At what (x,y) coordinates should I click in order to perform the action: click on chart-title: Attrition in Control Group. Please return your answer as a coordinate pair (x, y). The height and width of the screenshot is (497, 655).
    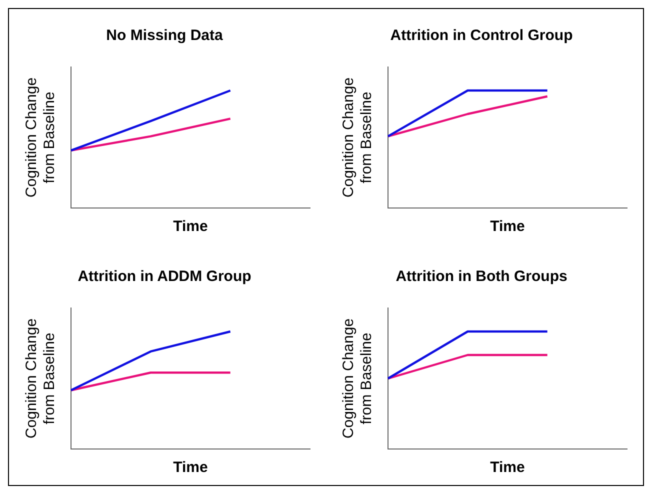
    Looking at the image, I should click on (481, 35).